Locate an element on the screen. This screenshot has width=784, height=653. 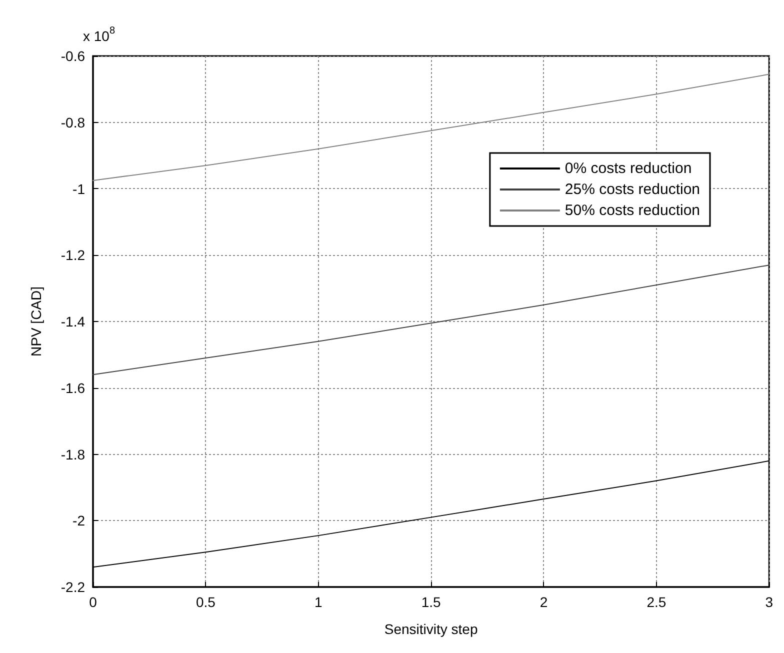
x-tick-label: 1.5 is located at coordinates (431, 602).